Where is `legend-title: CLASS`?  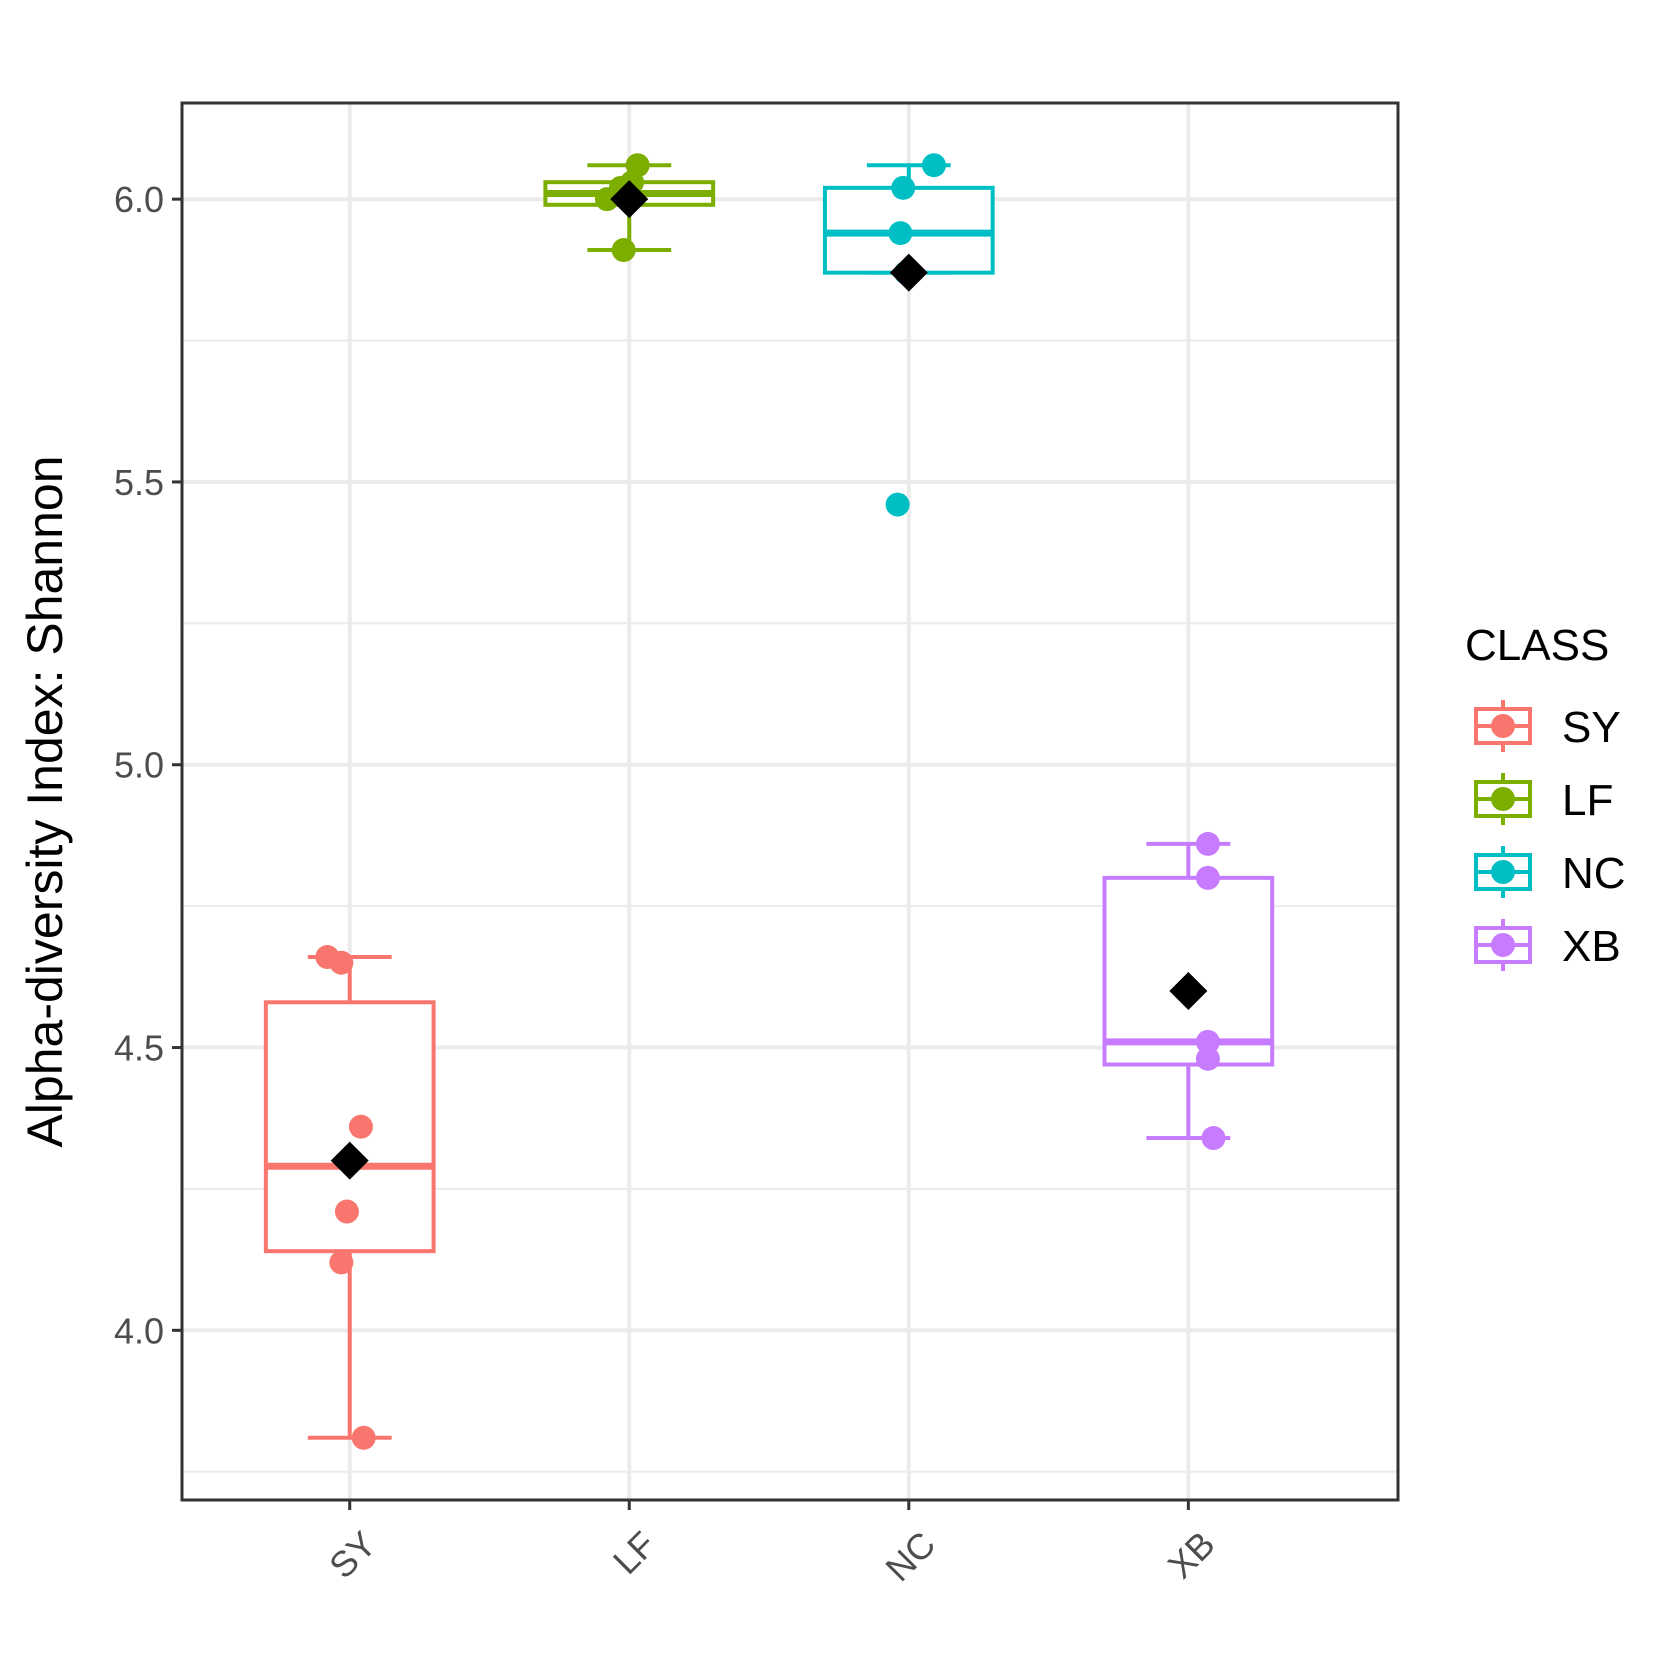
legend-title: CLASS is located at coordinates (1537, 645).